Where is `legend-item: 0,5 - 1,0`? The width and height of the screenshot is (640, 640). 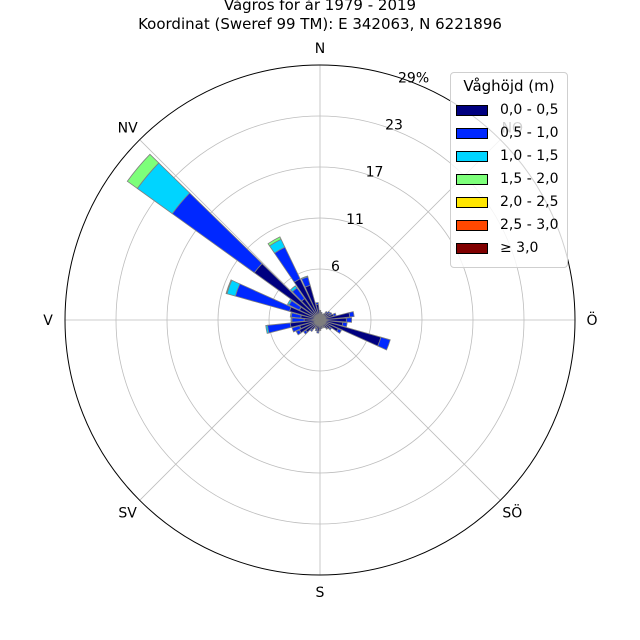 legend-item: 0,5 - 1,0 is located at coordinates (507, 133).